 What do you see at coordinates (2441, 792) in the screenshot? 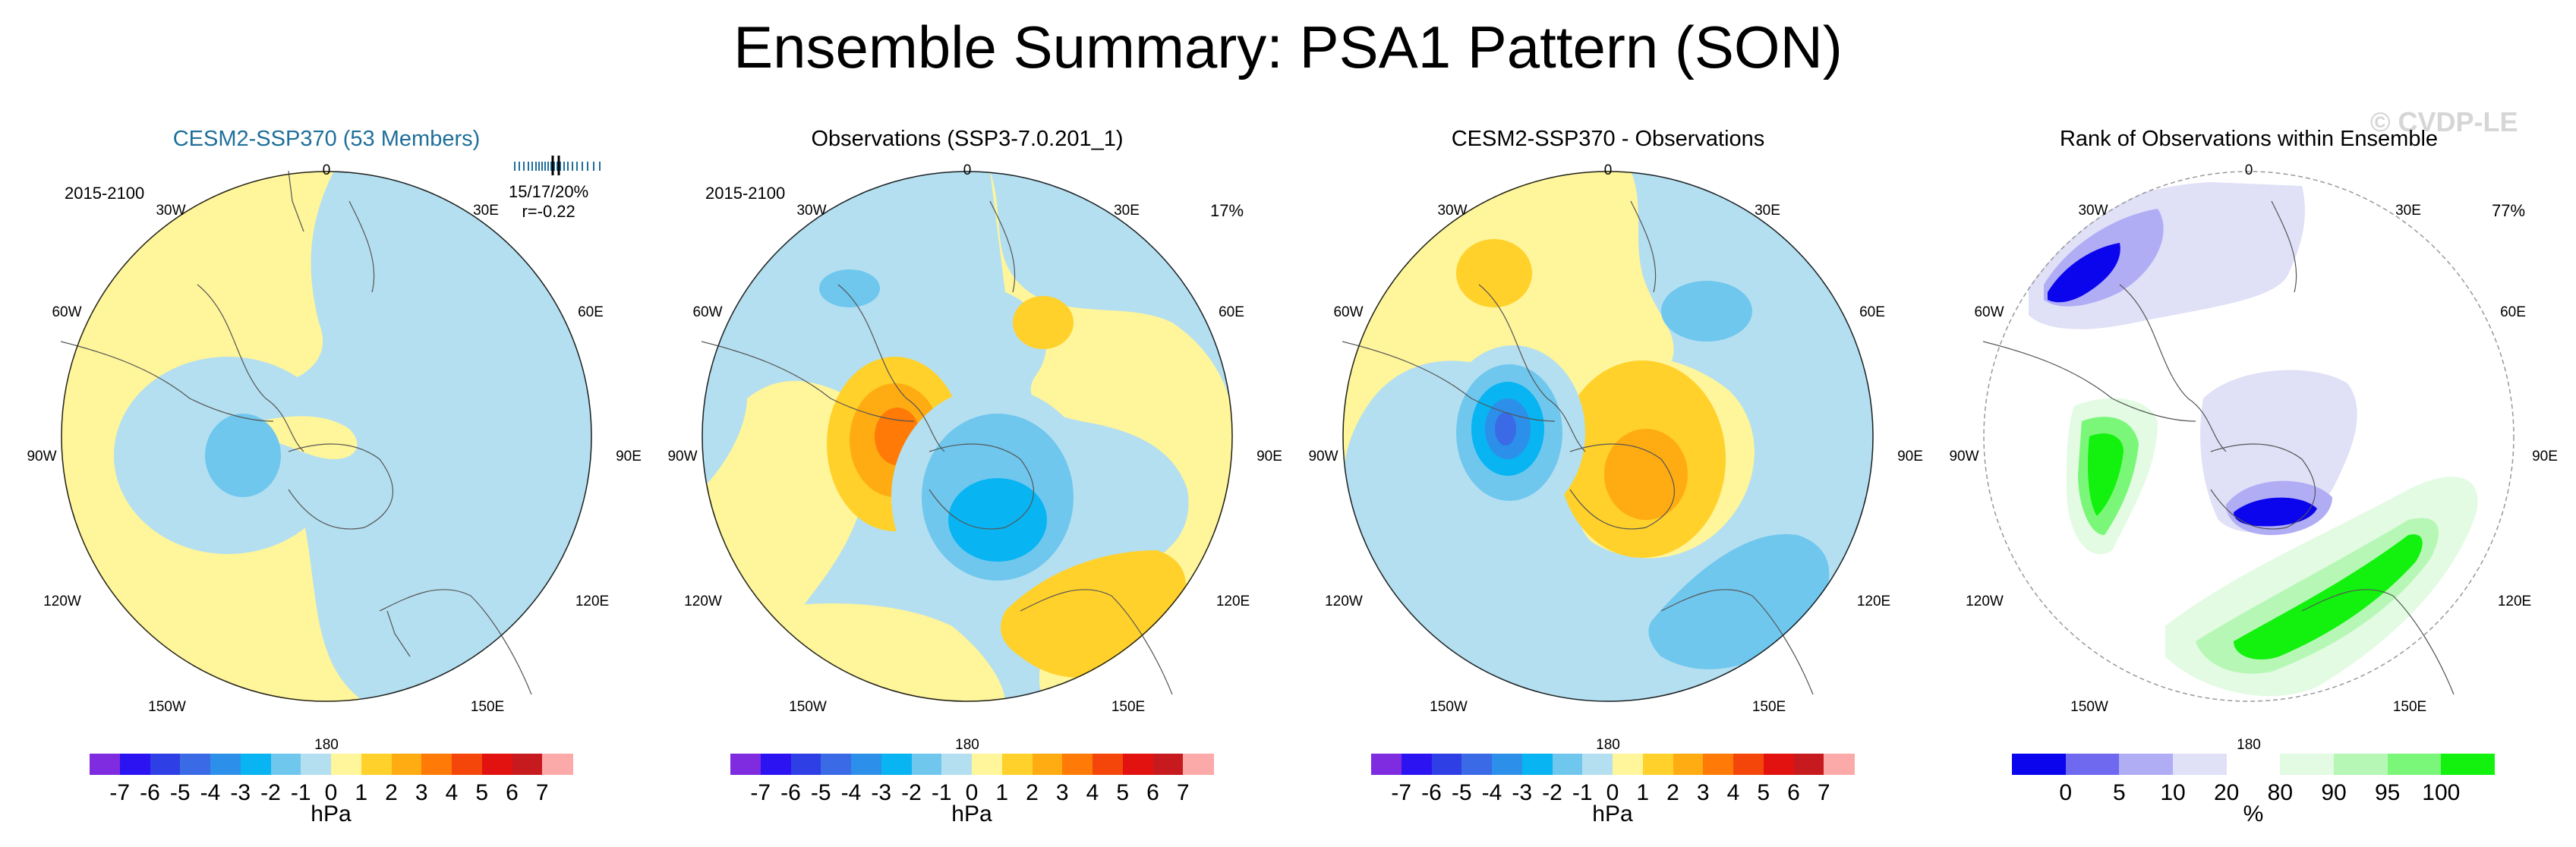
I see `colorbar-tick-label: 100` at bounding box center [2441, 792].